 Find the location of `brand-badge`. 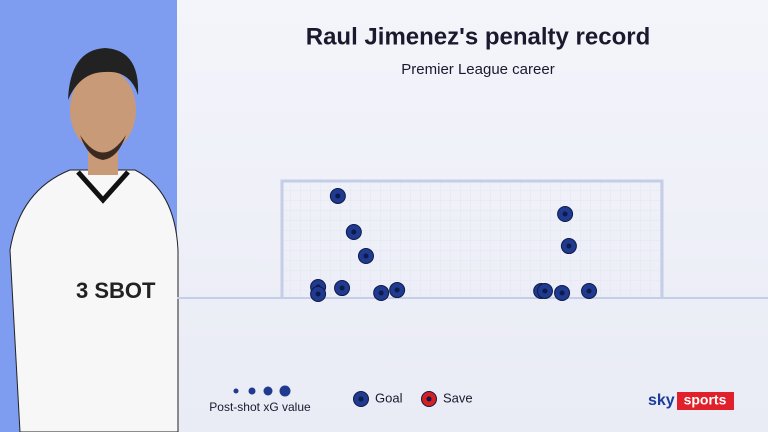

brand-badge is located at coordinates (705, 401).